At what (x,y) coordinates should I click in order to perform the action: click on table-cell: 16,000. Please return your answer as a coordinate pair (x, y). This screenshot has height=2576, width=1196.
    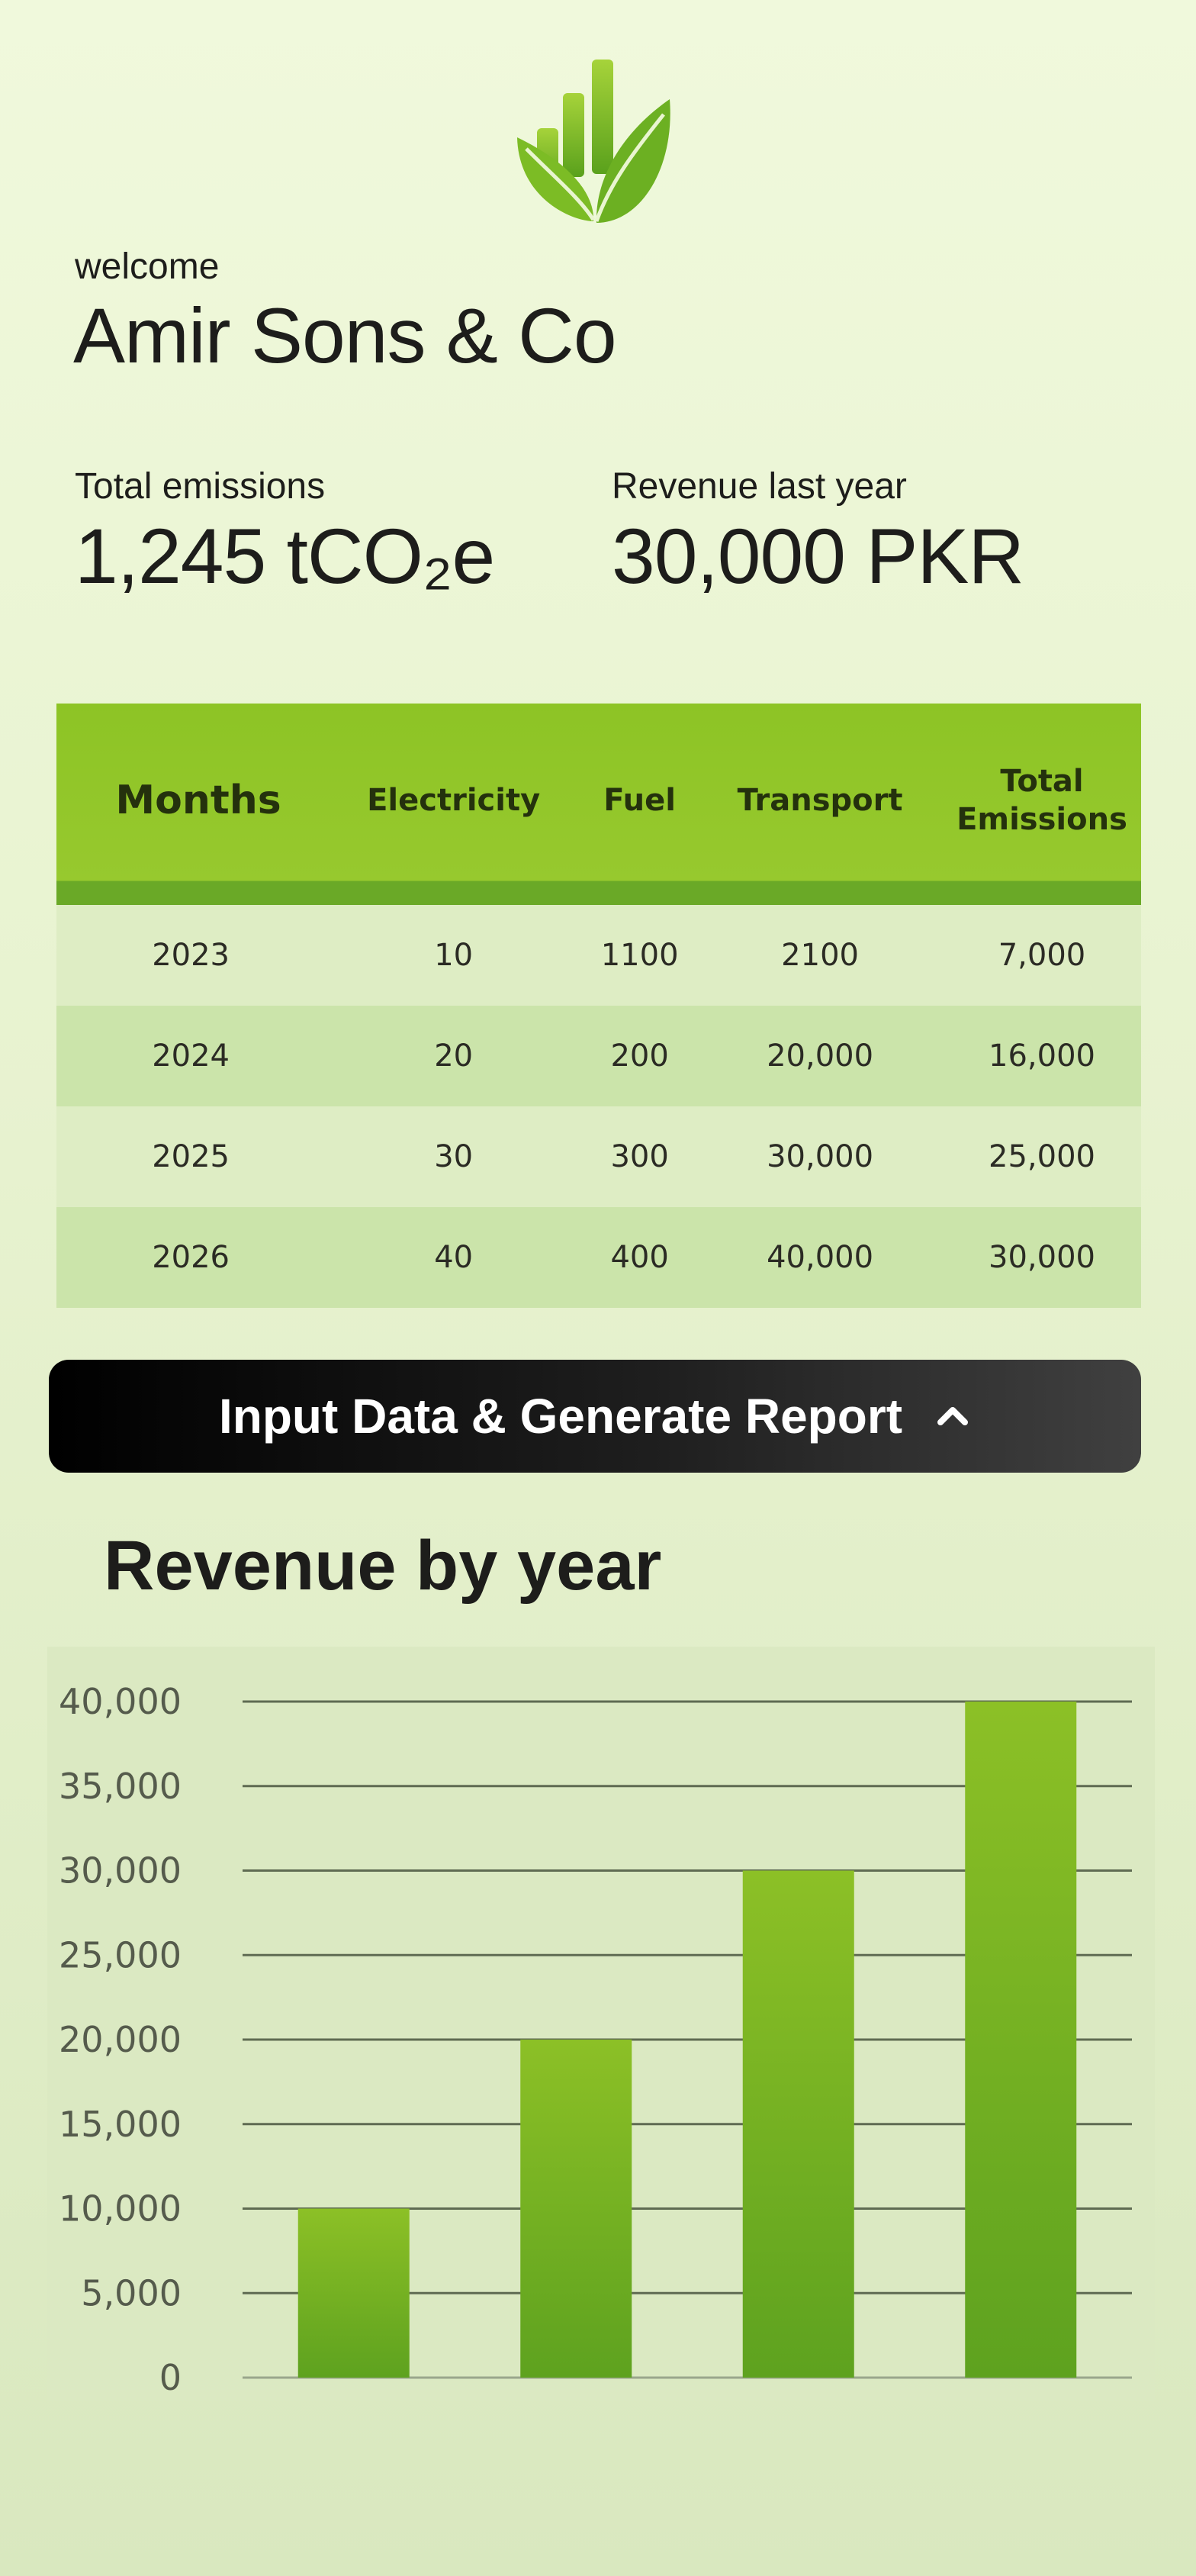
    Looking at the image, I should click on (1042, 1056).